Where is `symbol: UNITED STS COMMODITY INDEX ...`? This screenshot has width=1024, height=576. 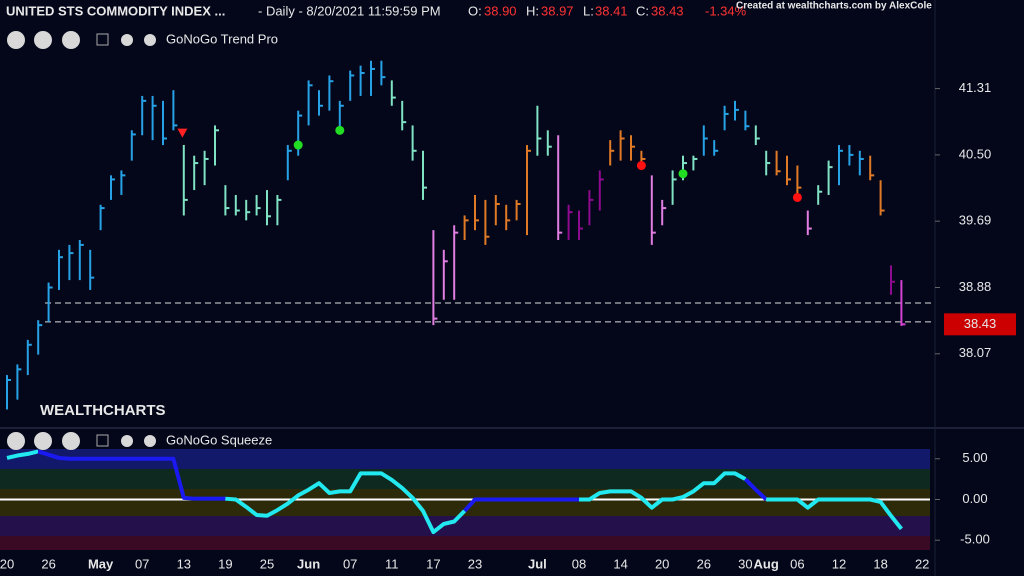 symbol: UNITED STS COMMODITY INDEX ... is located at coordinates (115, 10).